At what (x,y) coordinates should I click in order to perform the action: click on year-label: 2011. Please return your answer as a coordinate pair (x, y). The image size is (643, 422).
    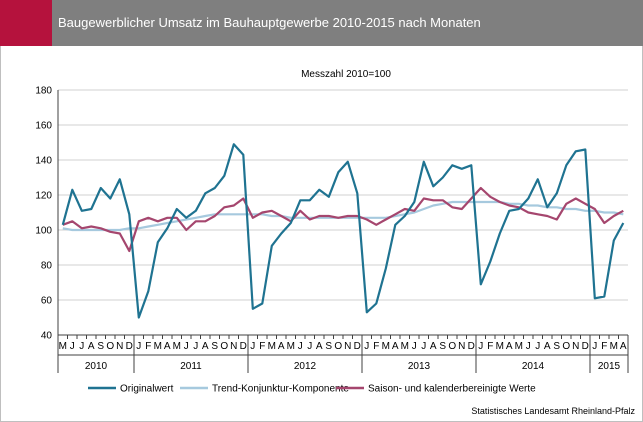
    Looking at the image, I should click on (191, 366).